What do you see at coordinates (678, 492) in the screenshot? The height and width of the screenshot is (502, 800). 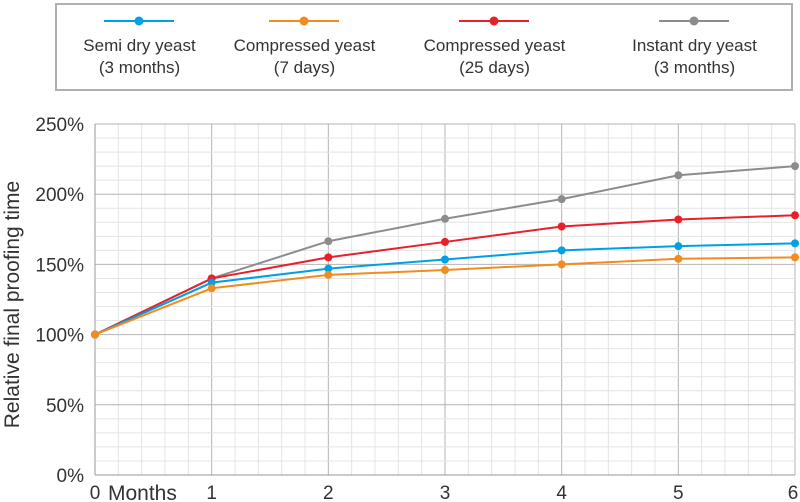 I see `x-tick-label: 5` at bounding box center [678, 492].